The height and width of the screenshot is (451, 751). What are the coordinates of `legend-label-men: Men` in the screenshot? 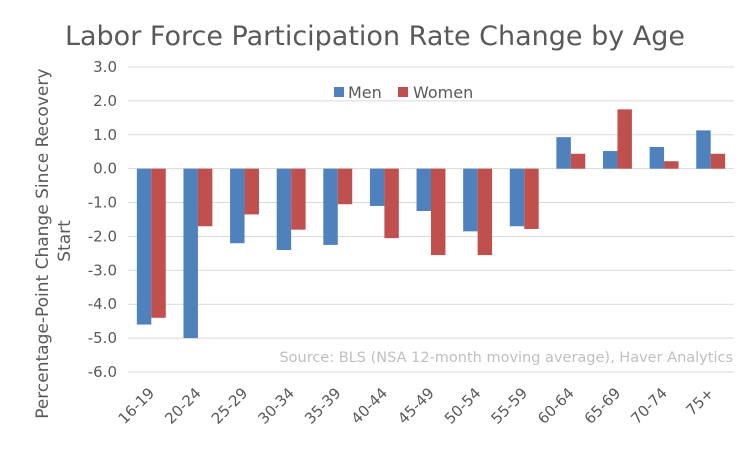 It's located at (365, 92).